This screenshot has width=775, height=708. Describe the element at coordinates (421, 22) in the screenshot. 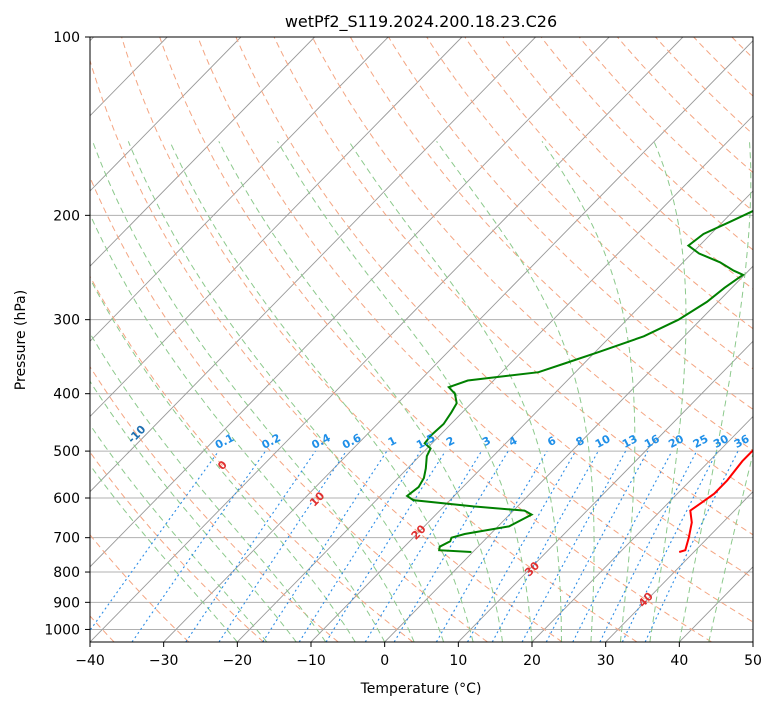

I see `chart-title: wetPf2_S119.2024.200.18.23.C26` at that location.